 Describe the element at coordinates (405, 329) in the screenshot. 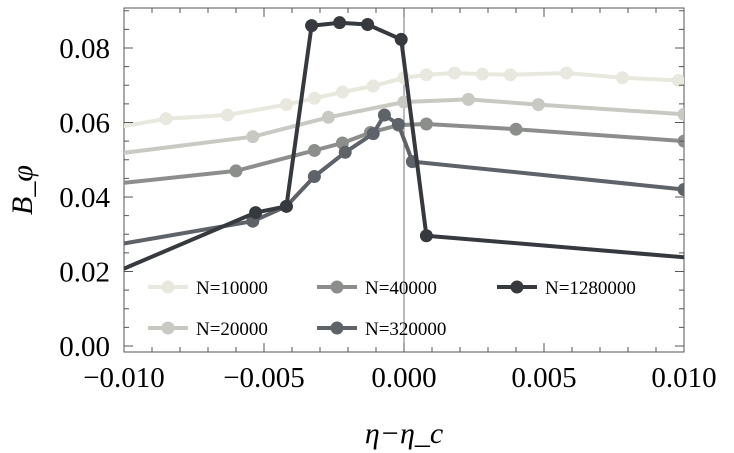

I see `legend-label: N=320000` at that location.